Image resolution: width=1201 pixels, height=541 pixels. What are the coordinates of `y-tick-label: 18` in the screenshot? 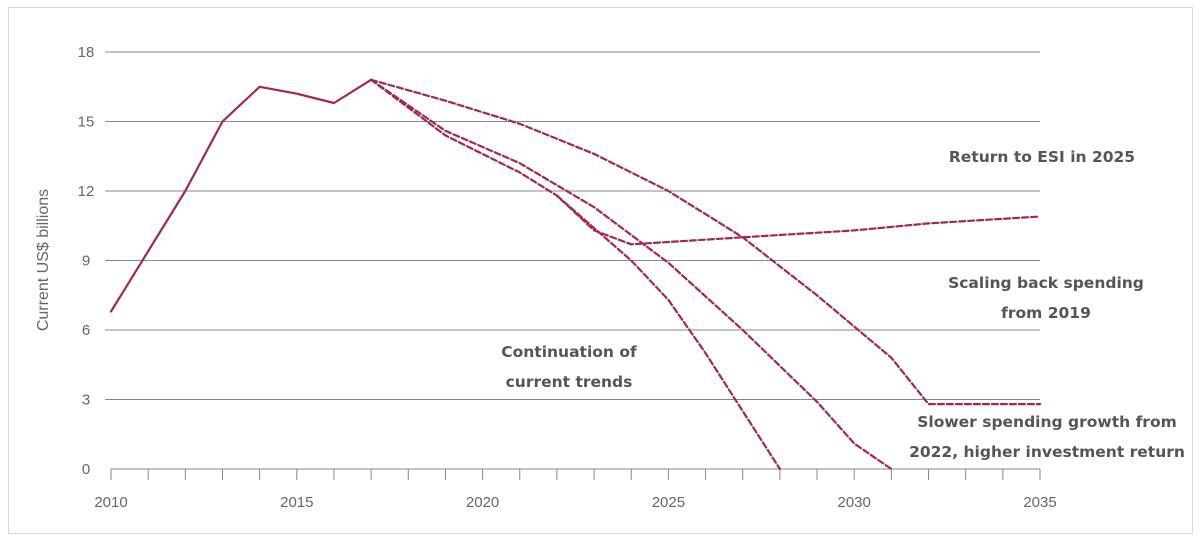 It's located at (86, 52).